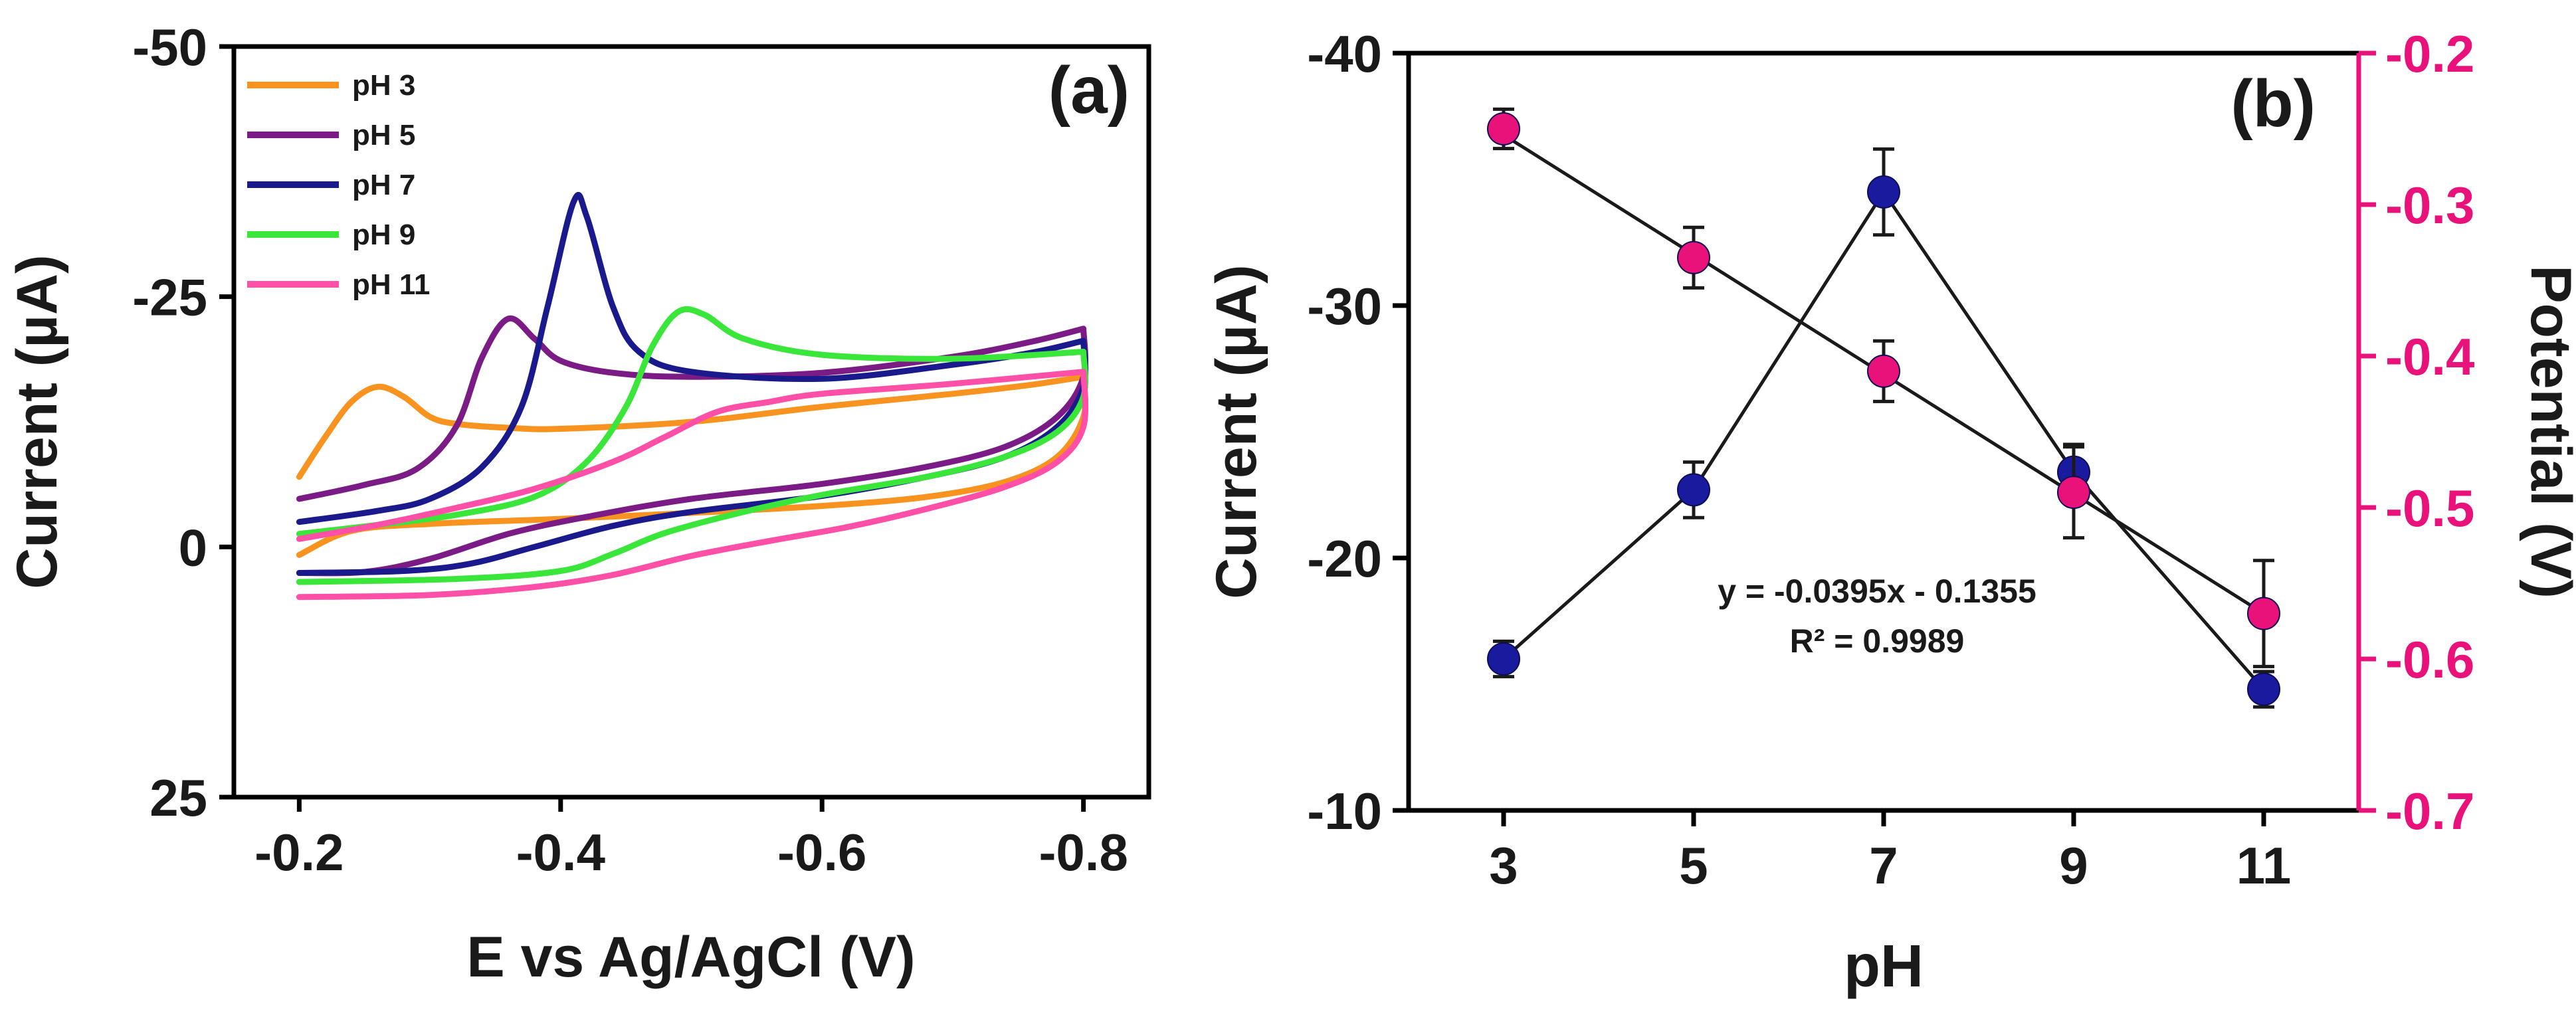 The image size is (2576, 1017). Describe the element at coordinates (1344, 811) in the screenshot. I see `b-y-tick-label: -10` at that location.